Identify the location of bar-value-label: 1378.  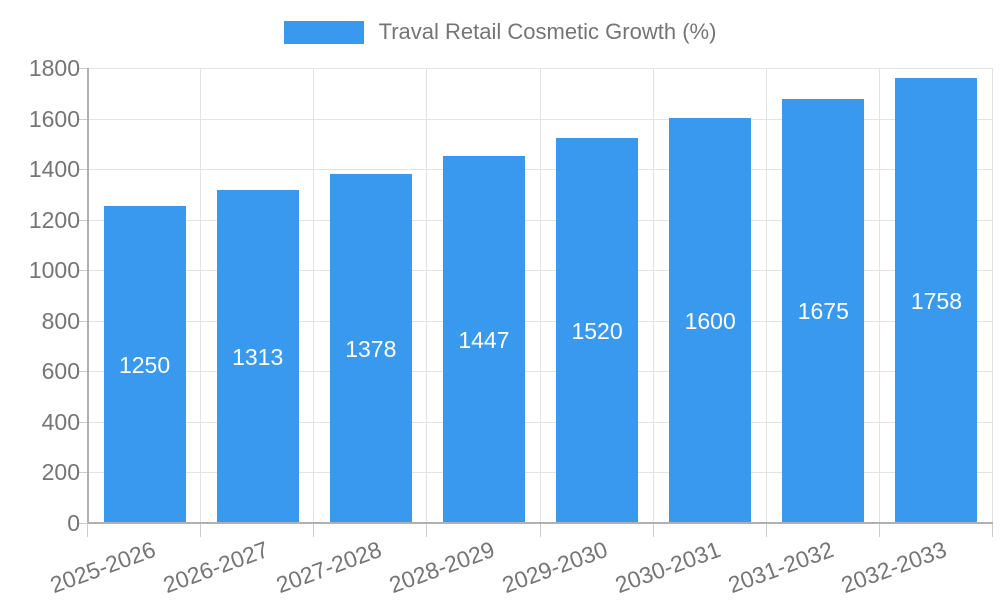
(371, 348).